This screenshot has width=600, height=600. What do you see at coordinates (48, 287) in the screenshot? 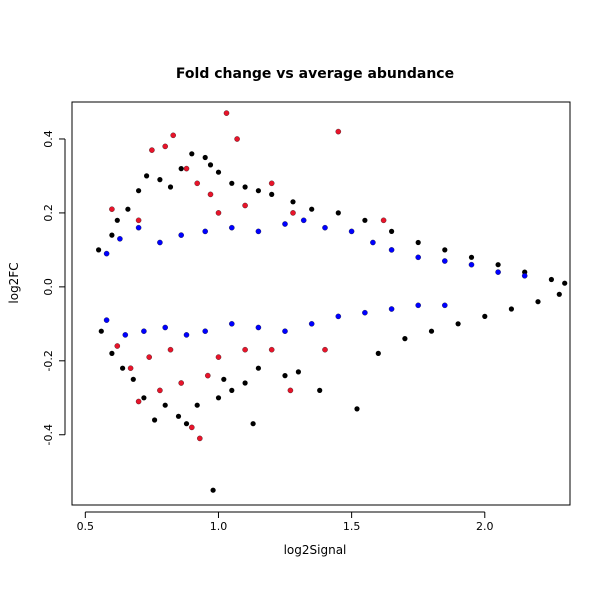
I see `y-tick-label: 0.0` at bounding box center [48, 287].